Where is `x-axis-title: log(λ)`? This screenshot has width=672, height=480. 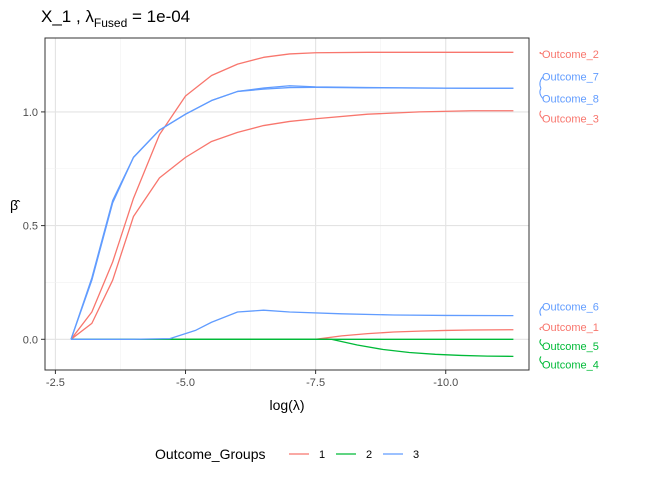
x-axis-title: log(λ) is located at coordinates (286, 405).